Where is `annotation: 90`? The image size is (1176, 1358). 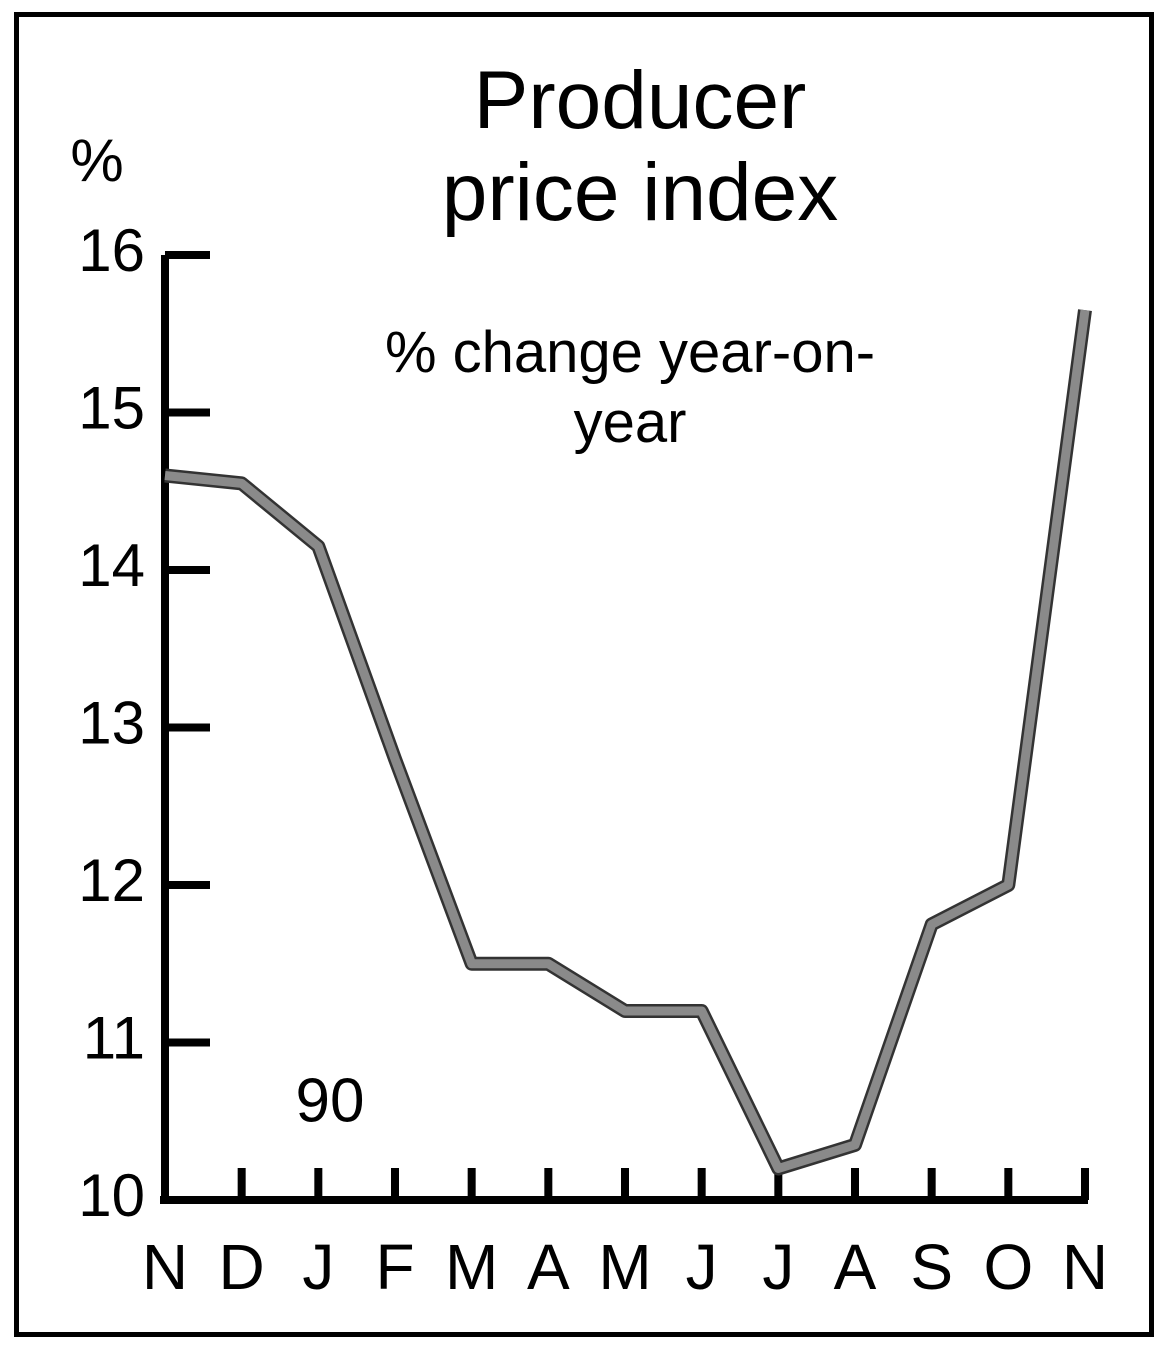 annotation: 90 is located at coordinates (330, 1100).